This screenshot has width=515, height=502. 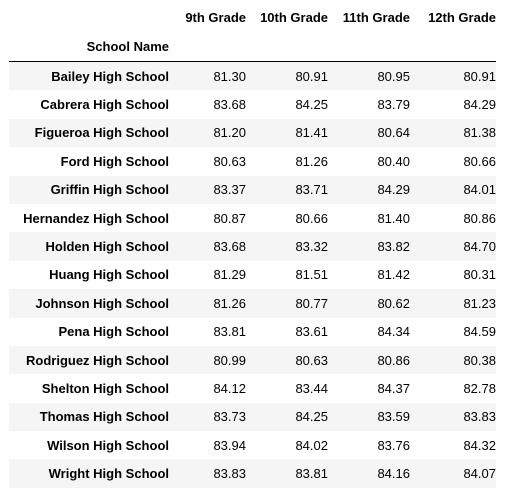 What do you see at coordinates (109, 190) in the screenshot?
I see `row-index-school-name: Griffin High School` at bounding box center [109, 190].